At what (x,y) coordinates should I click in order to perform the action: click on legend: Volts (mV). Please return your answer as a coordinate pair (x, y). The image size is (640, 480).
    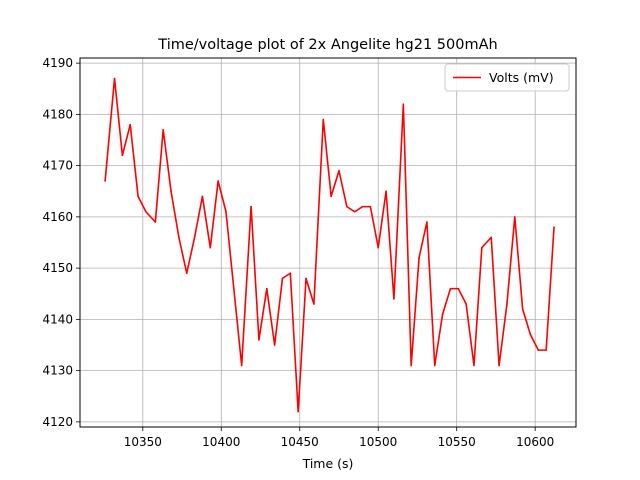
    Looking at the image, I should click on (507, 77).